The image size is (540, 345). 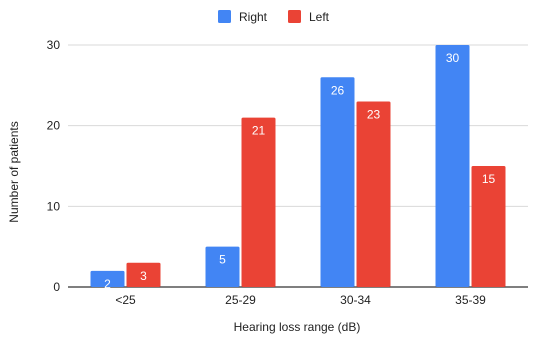 What do you see at coordinates (489, 179) in the screenshot?
I see `data-label-left-3: 15` at bounding box center [489, 179].